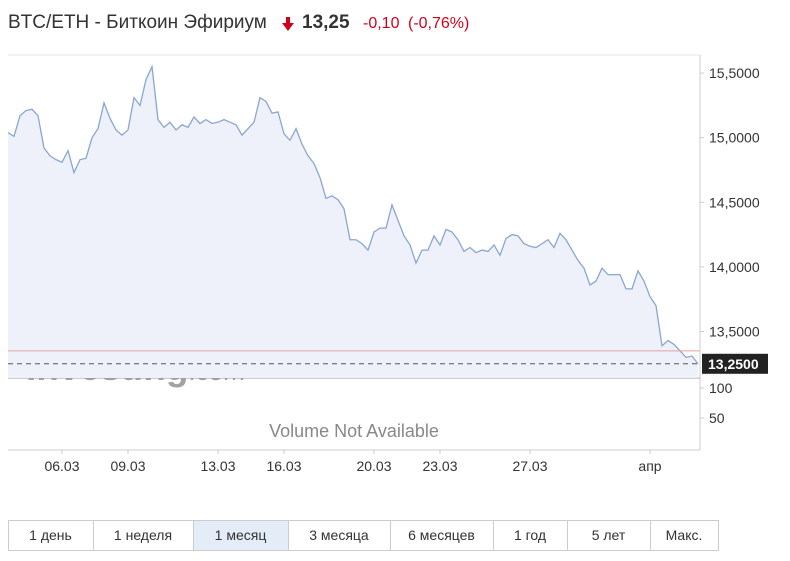 This screenshot has width=790, height=561. I want to click on last-price-label: 13,2500, so click(733, 364).